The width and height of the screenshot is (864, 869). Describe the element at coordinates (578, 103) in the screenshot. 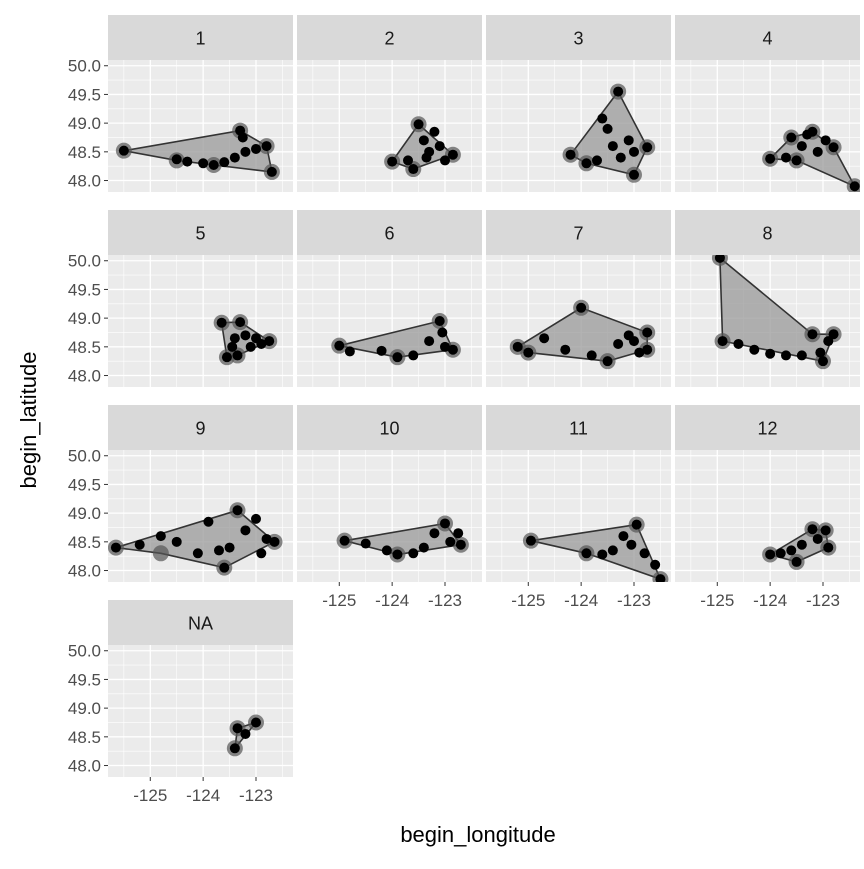

I see `facet-3: 3` at that location.